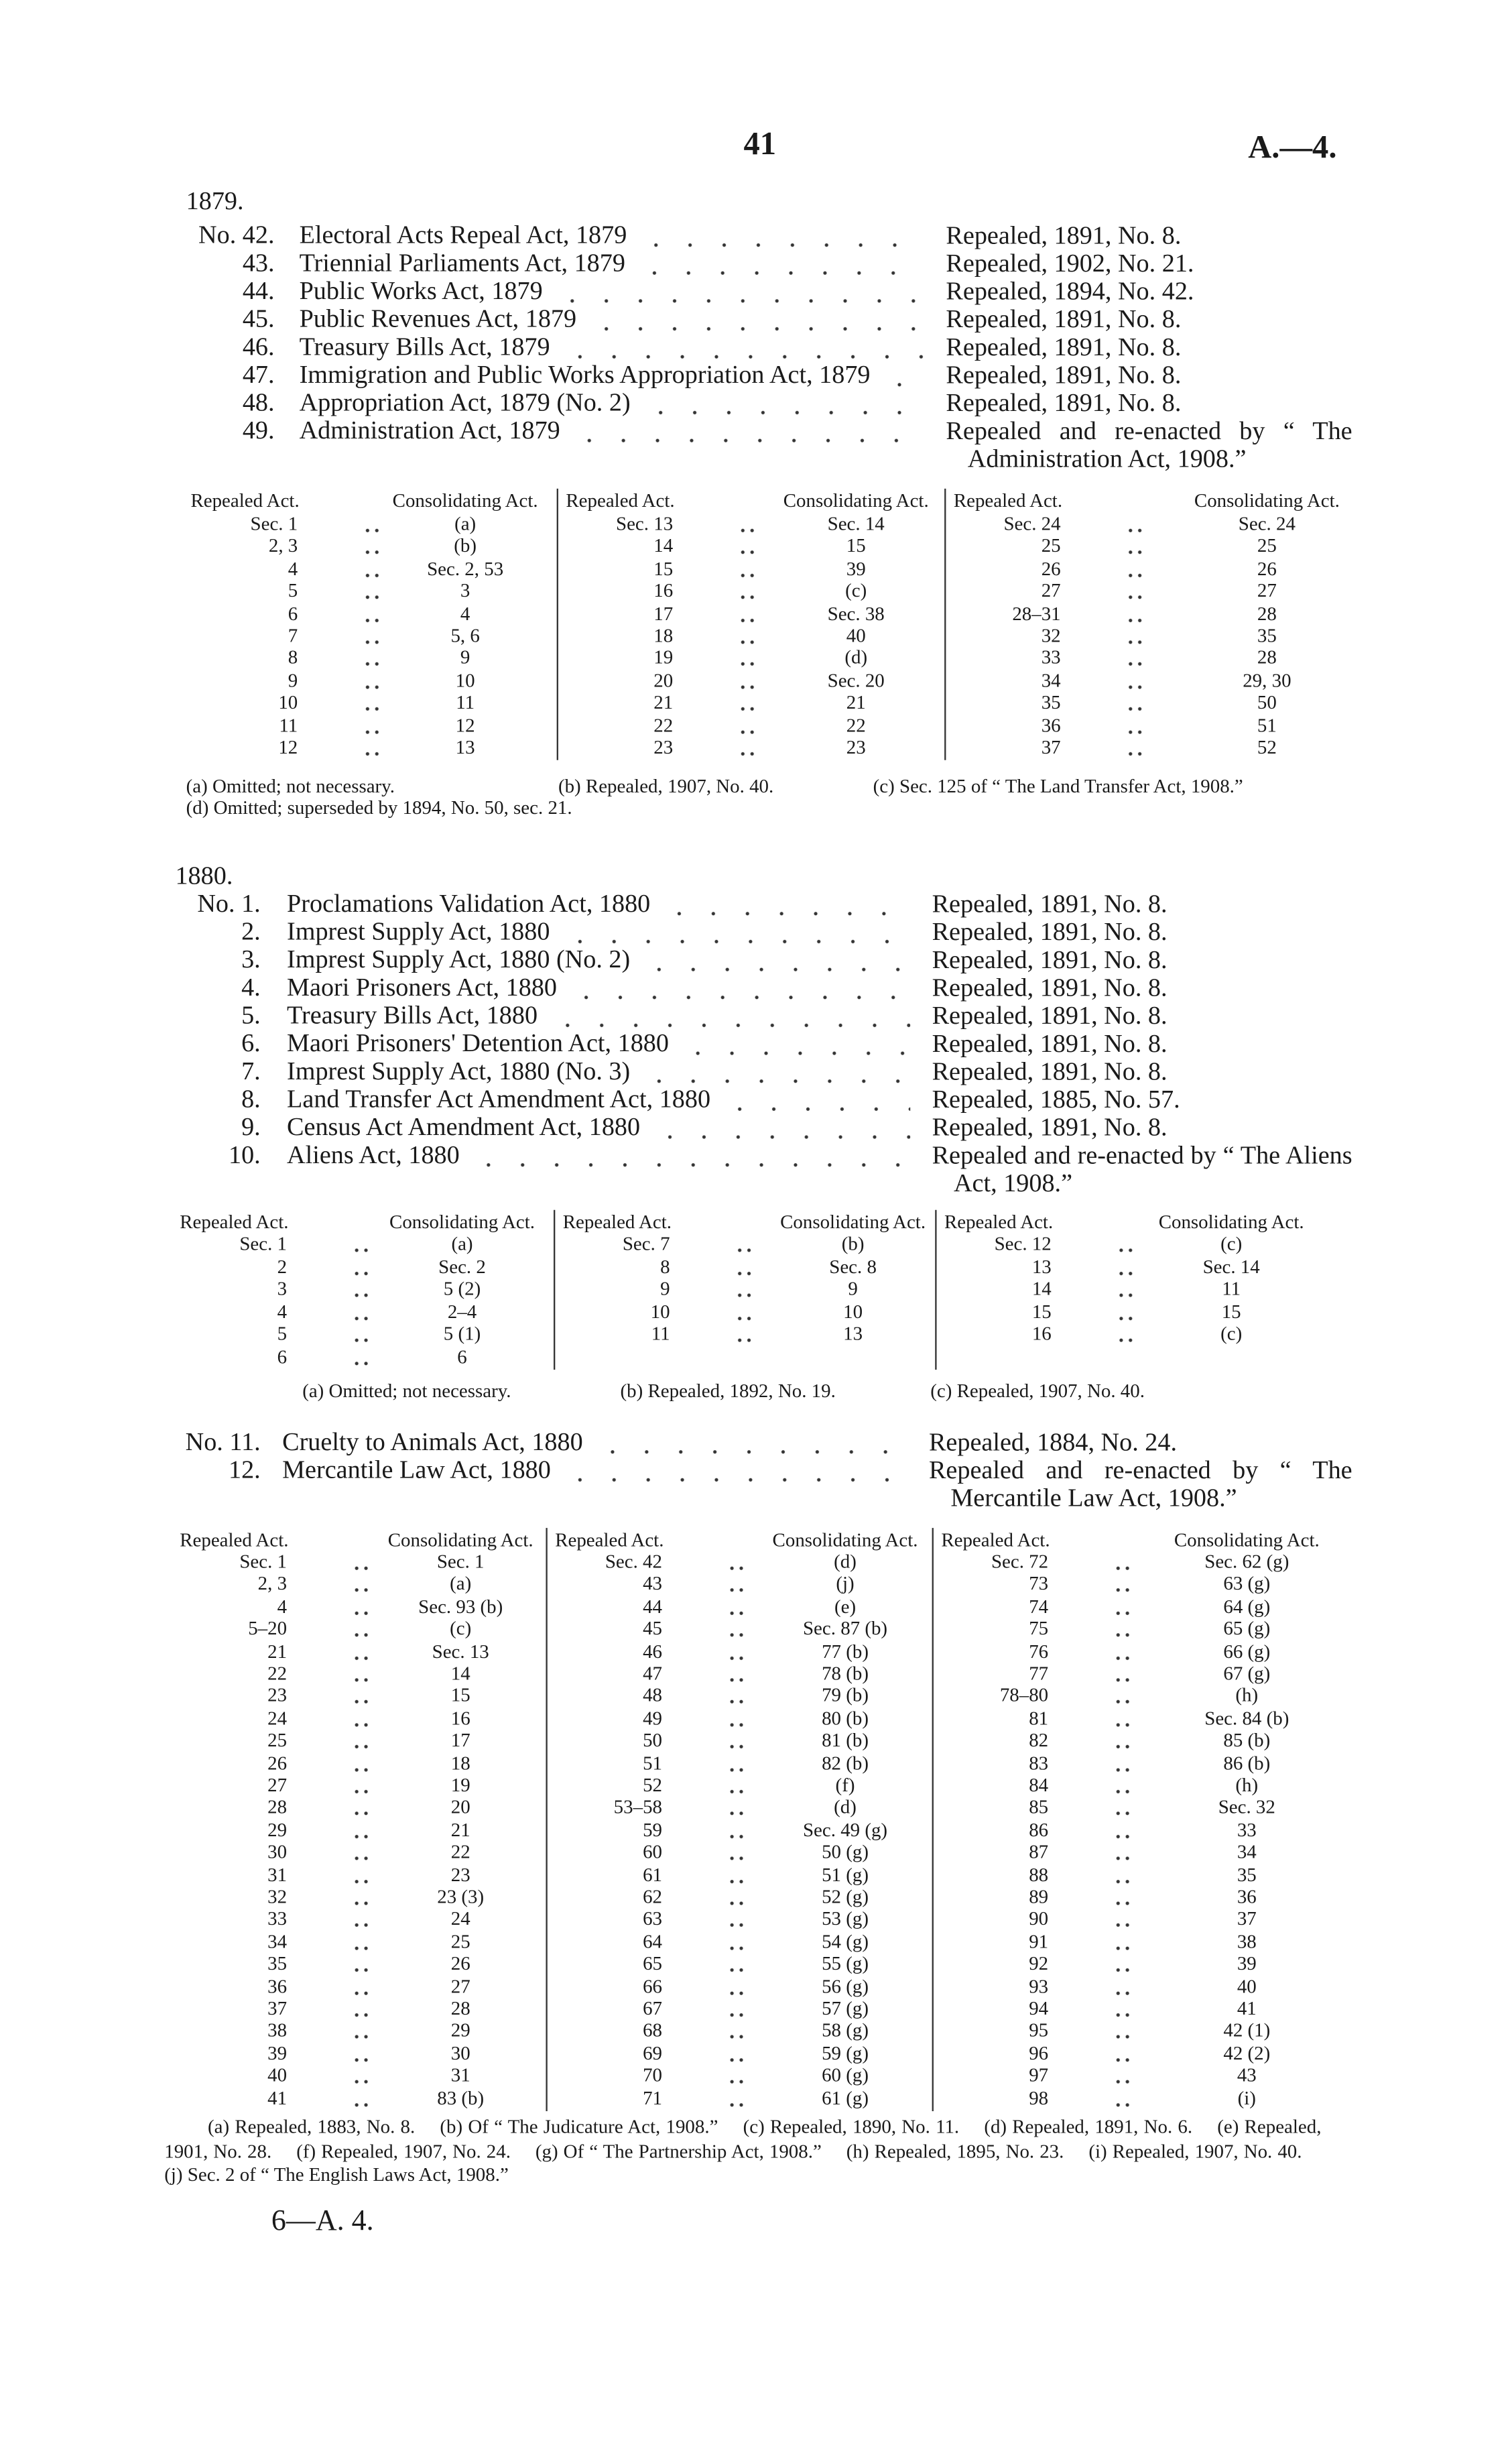 Image resolution: width=1512 pixels, height=2447 pixels. Describe the element at coordinates (460, 1607) in the screenshot. I see `consolidating-section: Sec. 93 (b)` at that location.